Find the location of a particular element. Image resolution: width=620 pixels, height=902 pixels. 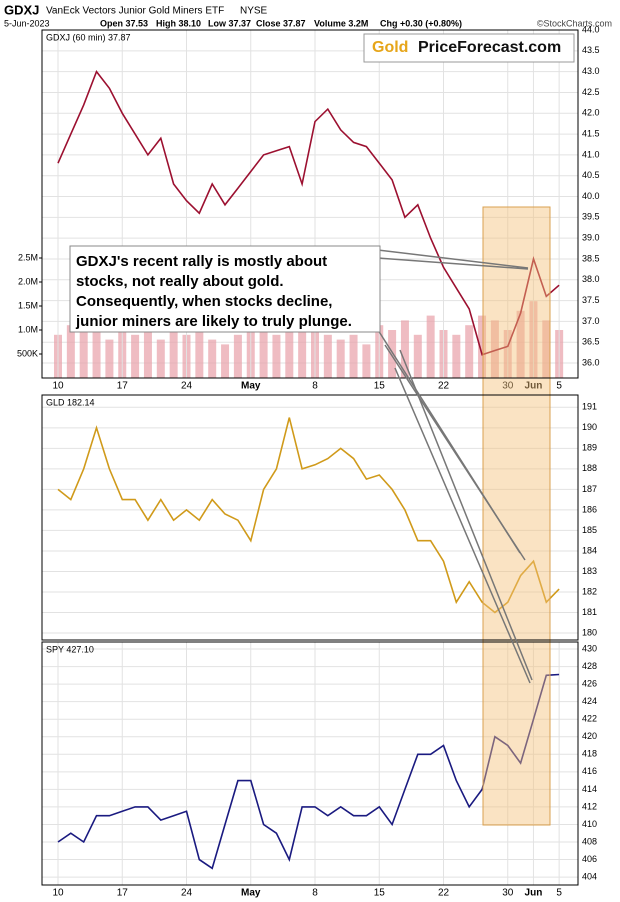

y-tick-label: 426 is located at coordinates (589, 683).